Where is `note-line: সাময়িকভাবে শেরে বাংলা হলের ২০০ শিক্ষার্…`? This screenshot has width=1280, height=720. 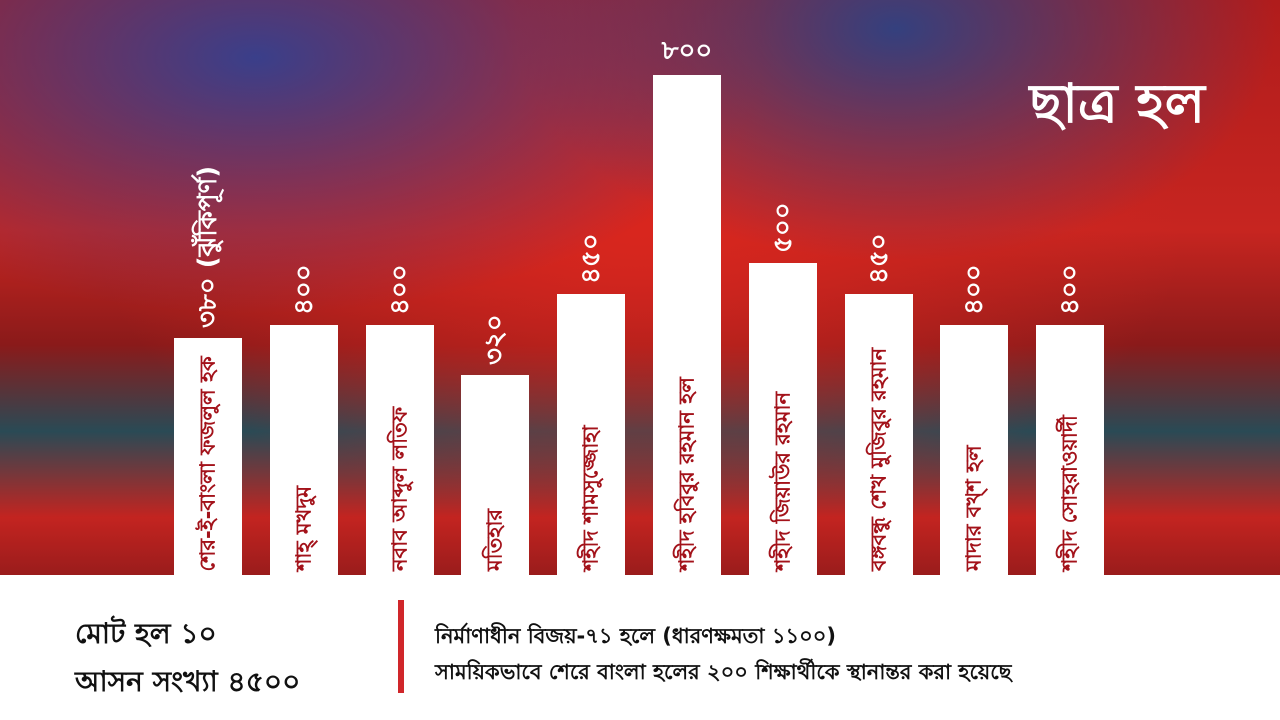 note-line: সাময়িকভাবে শেরে বাংলা হলের ২০০ শিক্ষার্… is located at coordinates (723, 672).